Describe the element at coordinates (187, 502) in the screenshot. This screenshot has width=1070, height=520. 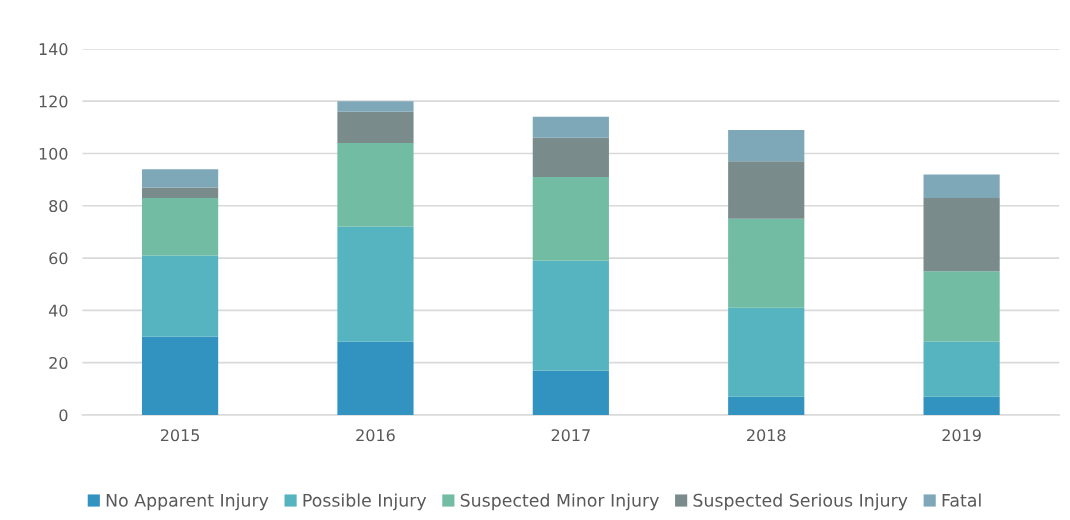
I see `legend-label: No Apparent Injury` at that location.